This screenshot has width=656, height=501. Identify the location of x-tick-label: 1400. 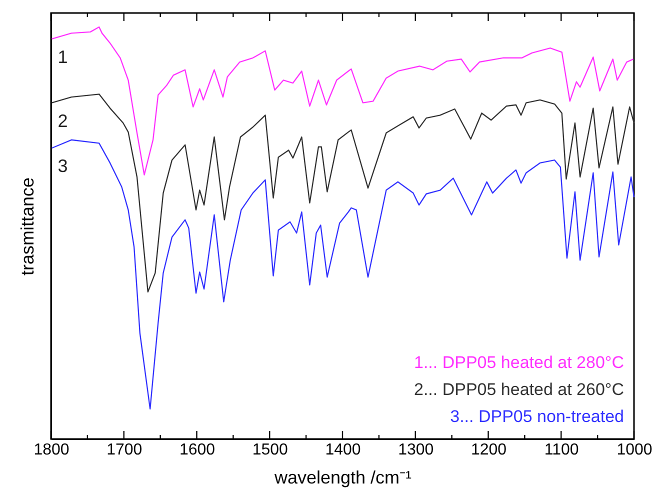
(343, 450).